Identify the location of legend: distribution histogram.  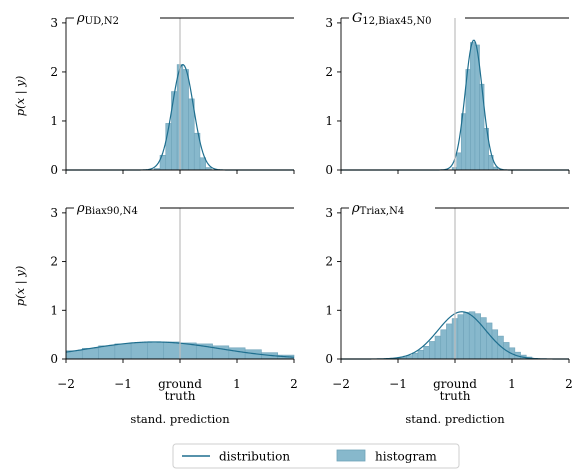
(316, 456).